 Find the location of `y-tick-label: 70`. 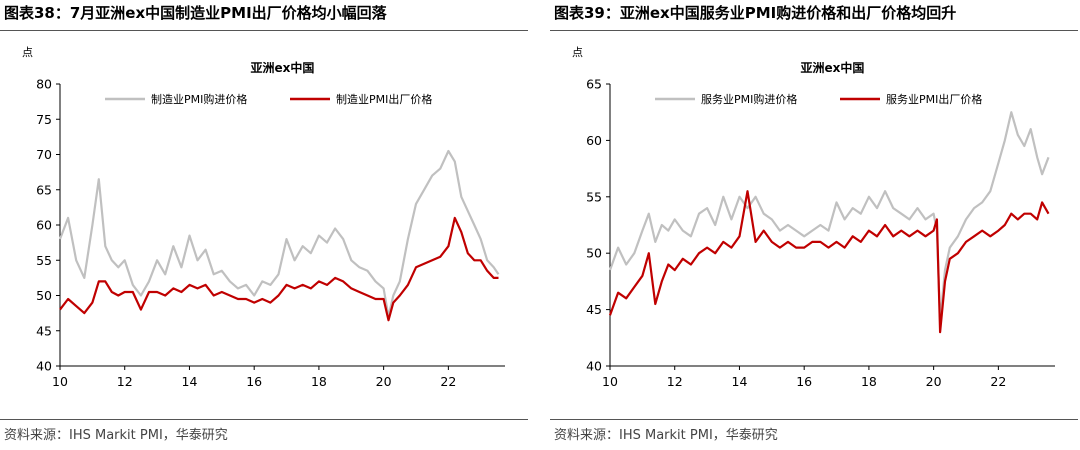

y-tick-label: 70 is located at coordinates (44, 154).